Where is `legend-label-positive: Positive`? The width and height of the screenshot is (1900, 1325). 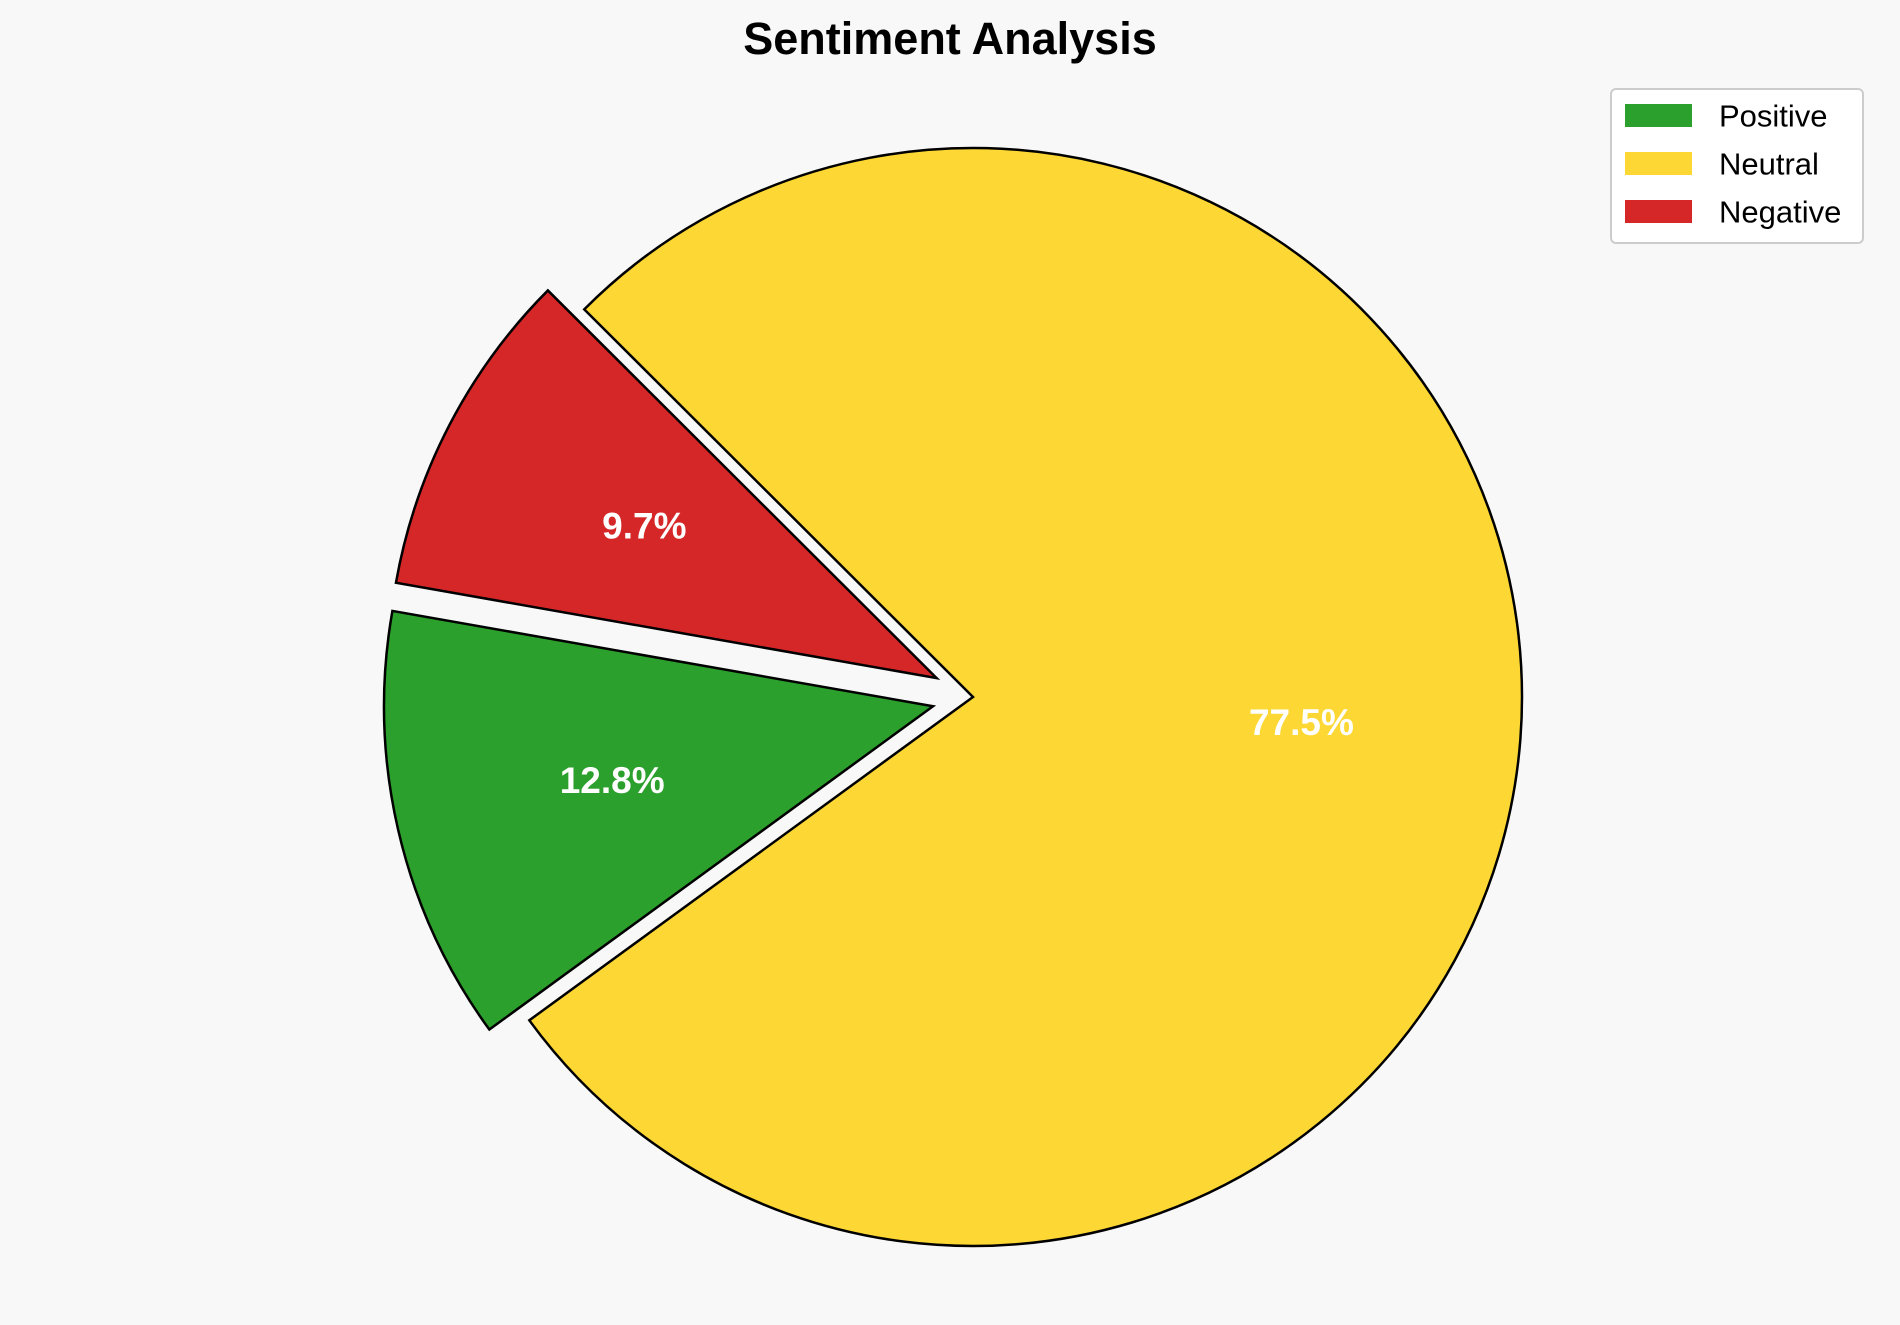
legend-label-positive: Positive is located at coordinates (1773, 116).